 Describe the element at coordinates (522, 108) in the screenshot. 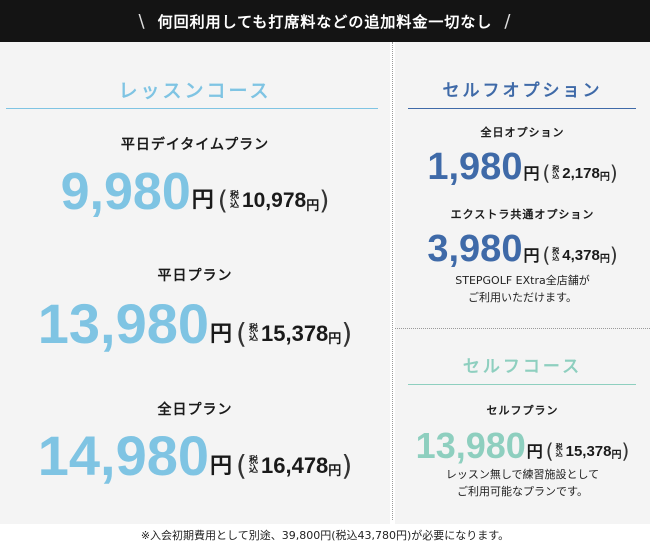

I see `self-option-underline` at that location.